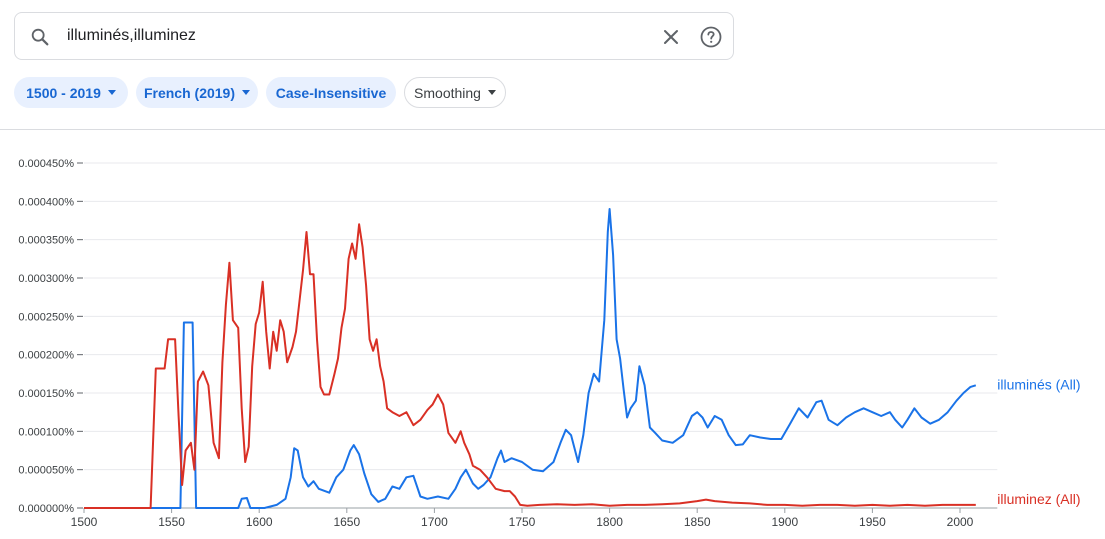 Image resolution: width=1105 pixels, height=539 pixels. I want to click on y-tick-label: 0.000450%, so click(46, 164).